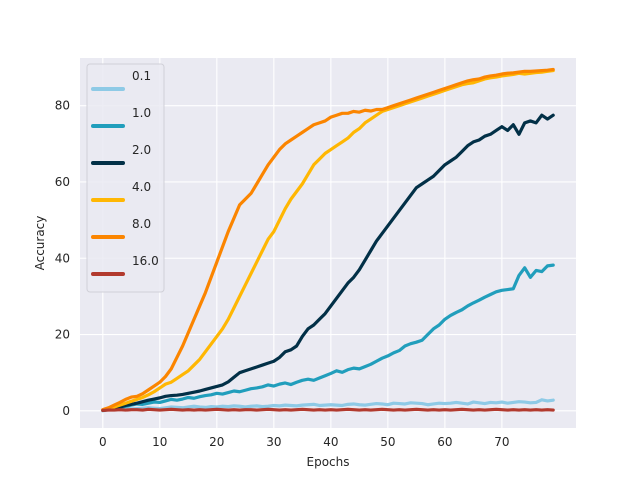  What do you see at coordinates (40, 243) in the screenshot?
I see `y-axis-label: Accuracy` at bounding box center [40, 243].